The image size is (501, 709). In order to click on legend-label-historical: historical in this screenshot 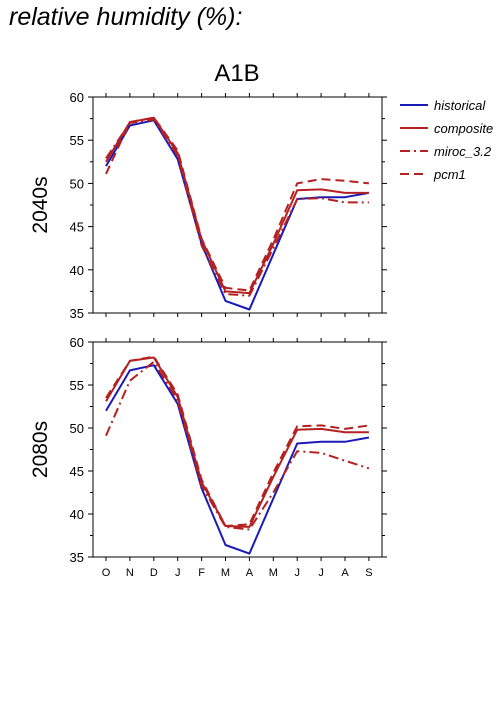, I will do `click(460, 105)`.